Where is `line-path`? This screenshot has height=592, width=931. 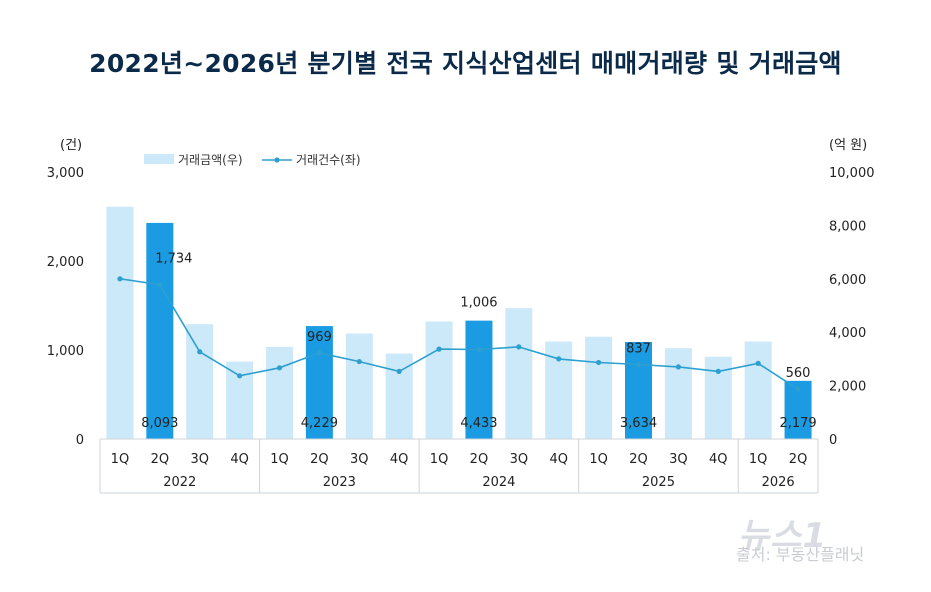
line-path is located at coordinates (459, 334).